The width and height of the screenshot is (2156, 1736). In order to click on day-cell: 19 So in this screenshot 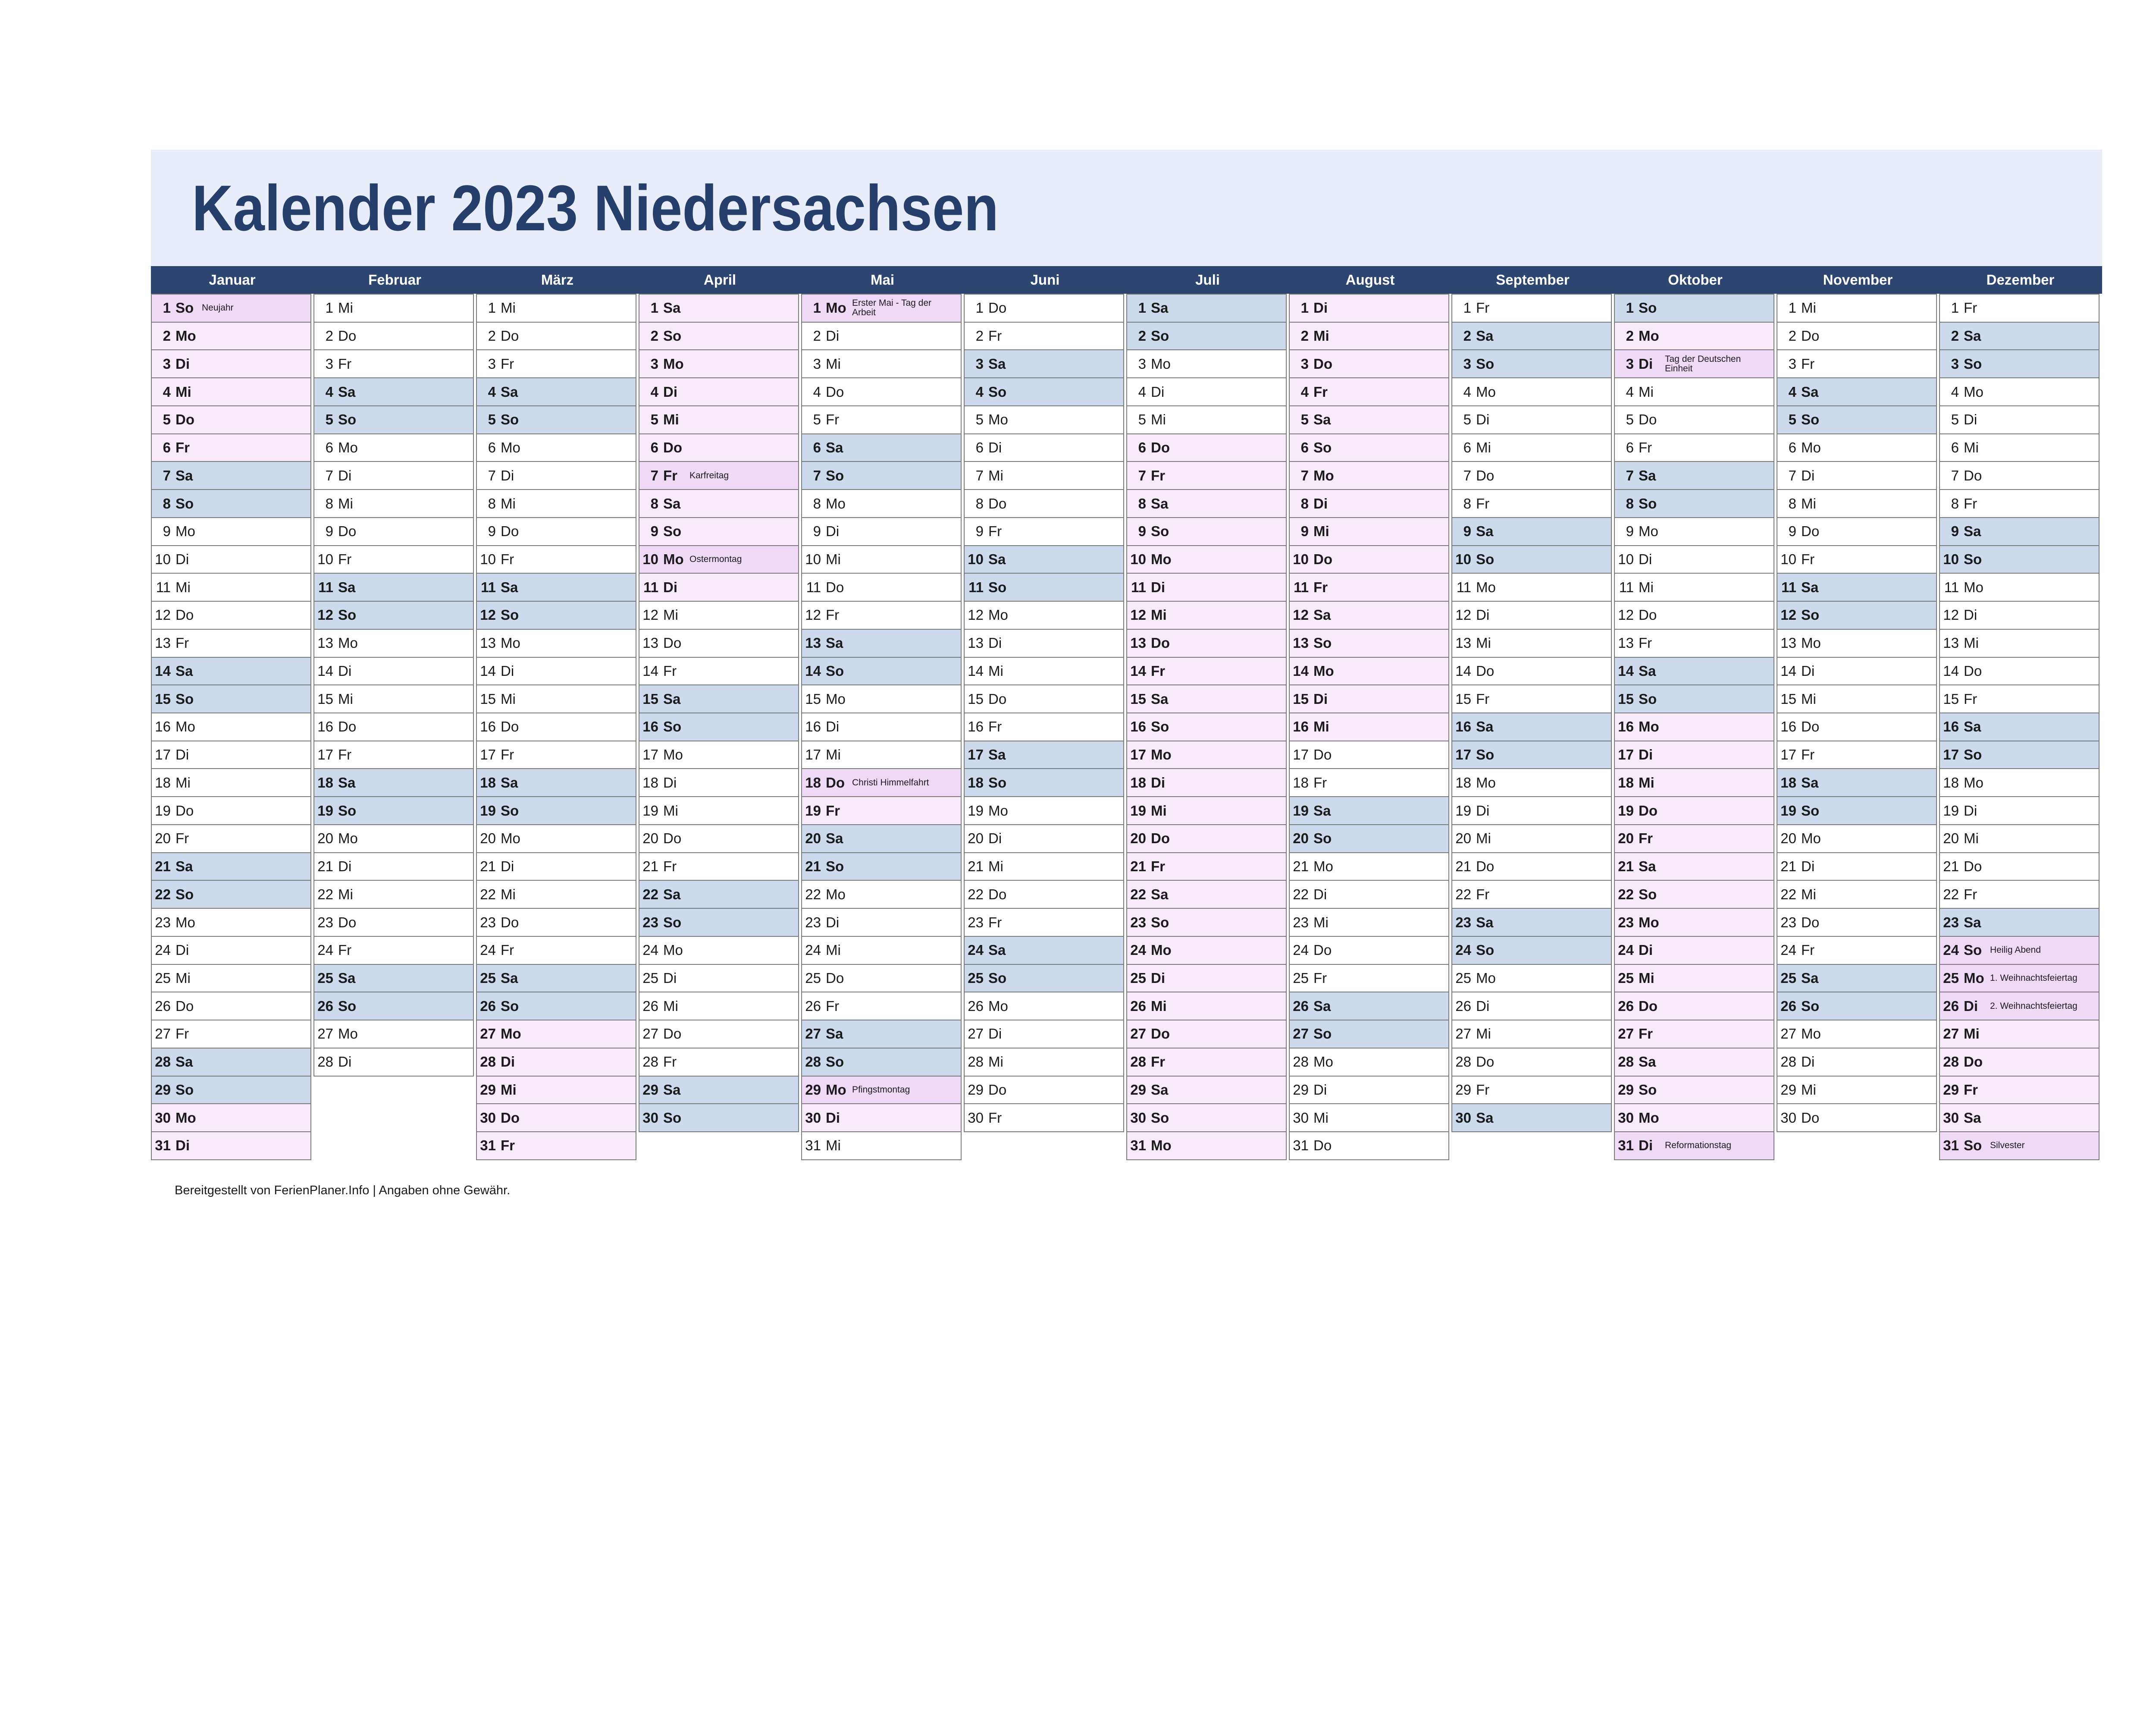, I will do `click(556, 811)`.